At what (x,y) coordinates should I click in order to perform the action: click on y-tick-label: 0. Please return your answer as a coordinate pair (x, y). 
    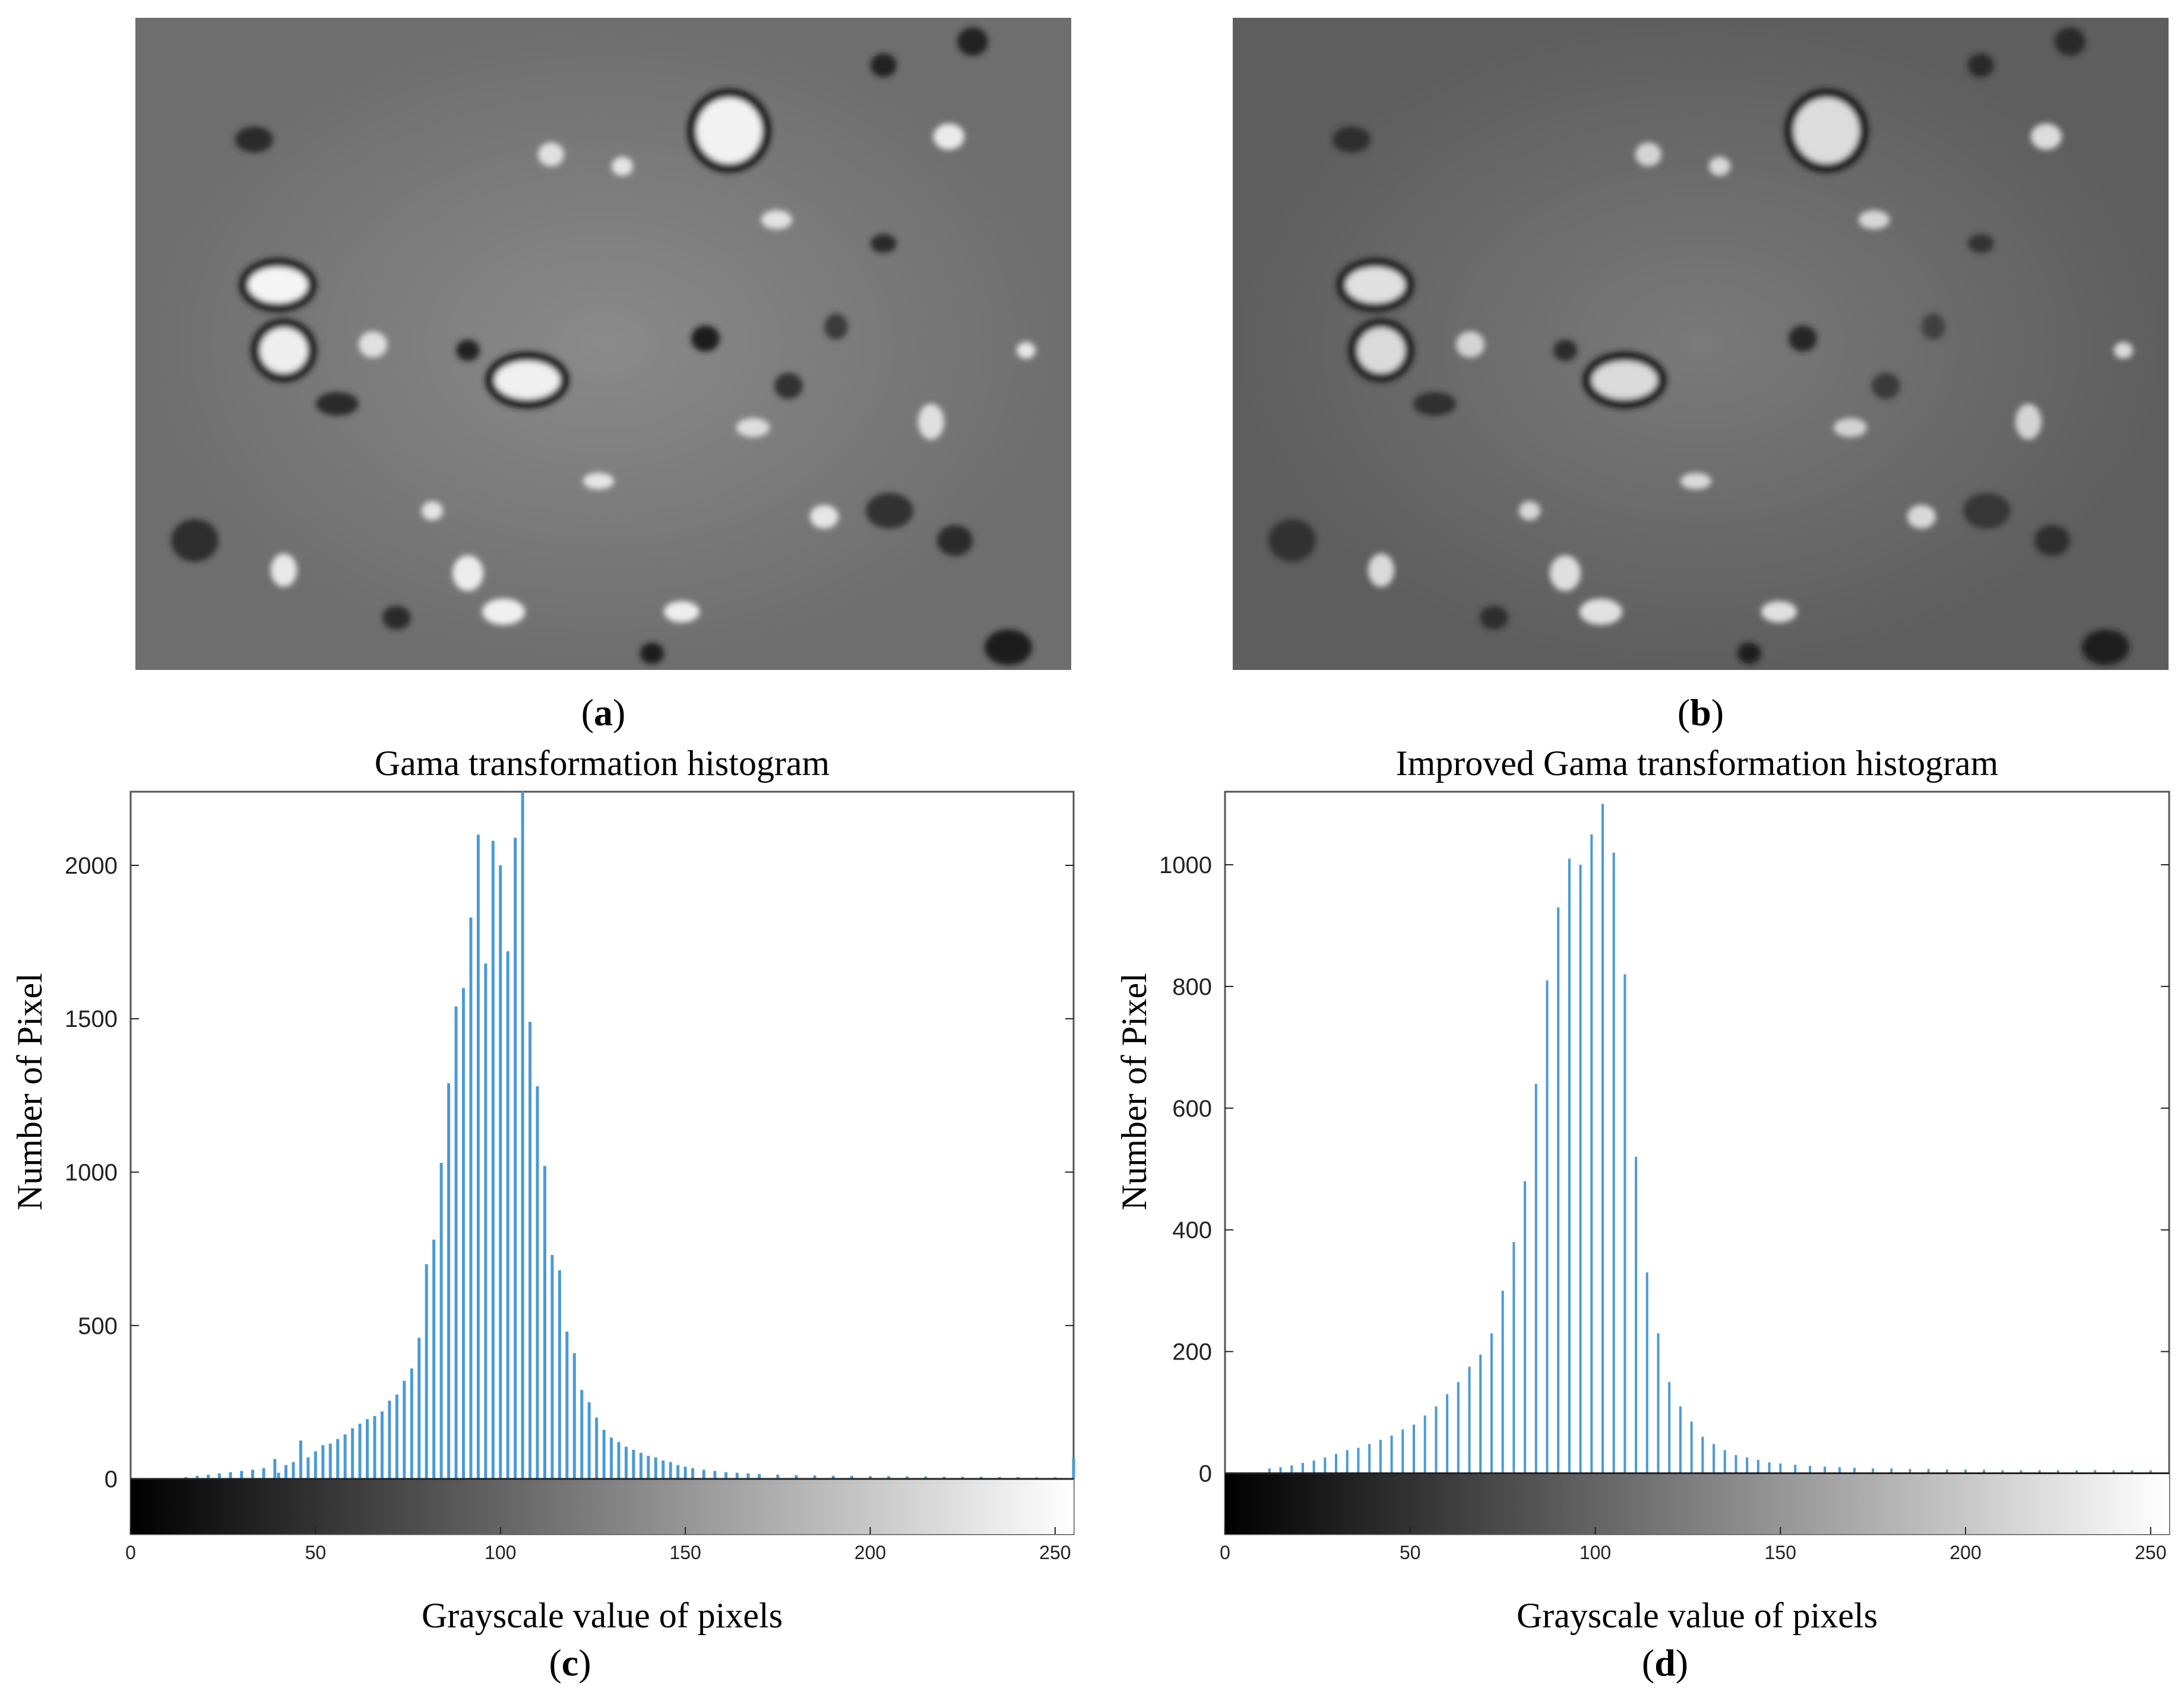
    Looking at the image, I should click on (112, 1479).